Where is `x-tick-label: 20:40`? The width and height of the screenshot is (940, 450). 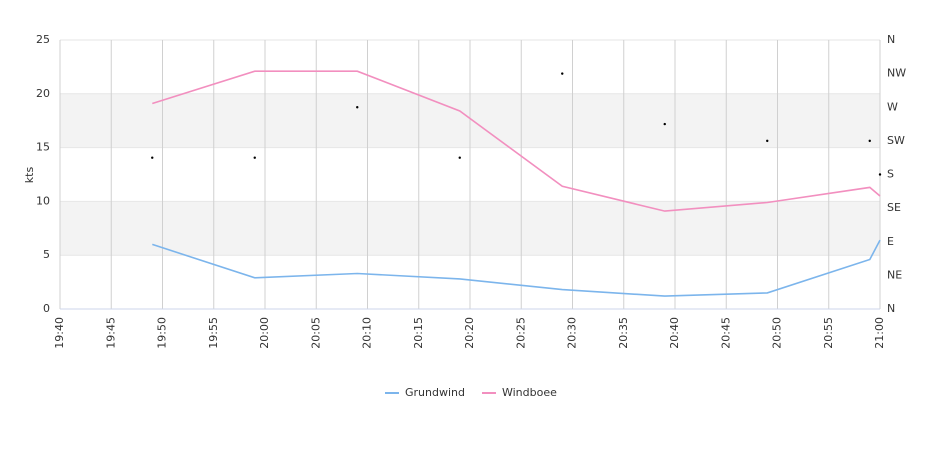
x-tick-label: 20:40 is located at coordinates (674, 333).